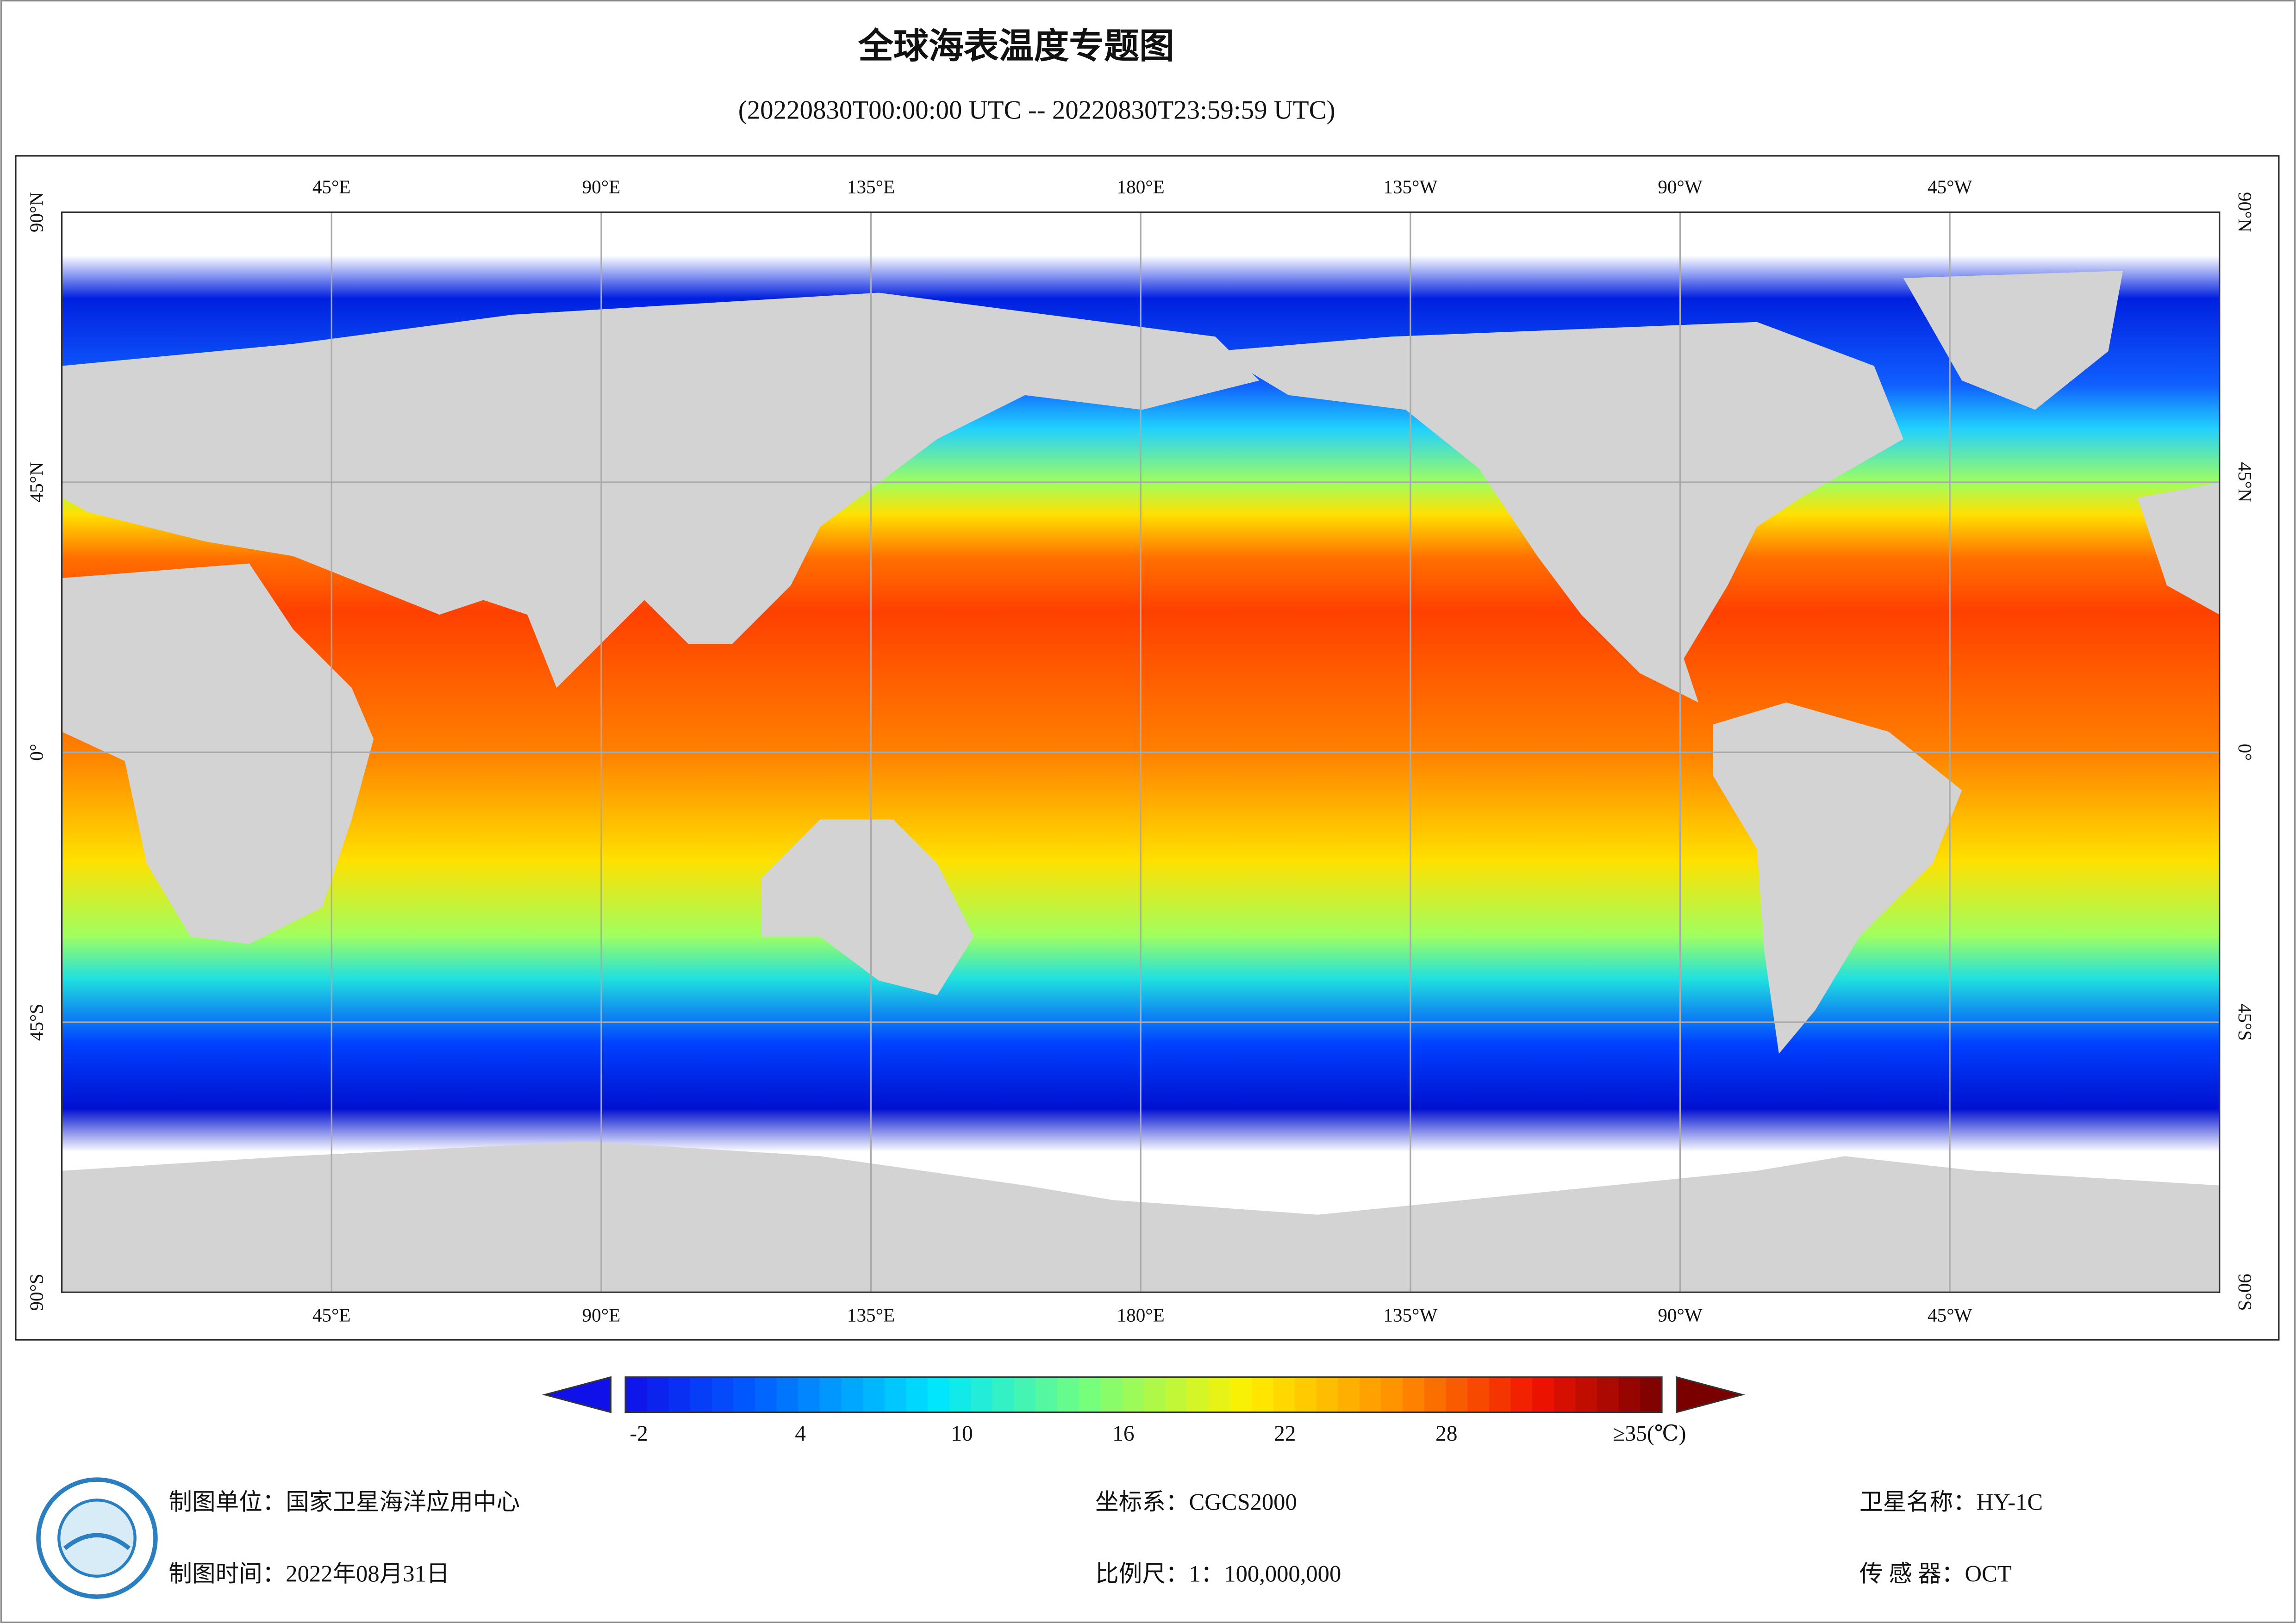 This screenshot has width=2296, height=1623. Describe the element at coordinates (1446, 1434) in the screenshot. I see `colorbar-tick-label: 28` at that location.